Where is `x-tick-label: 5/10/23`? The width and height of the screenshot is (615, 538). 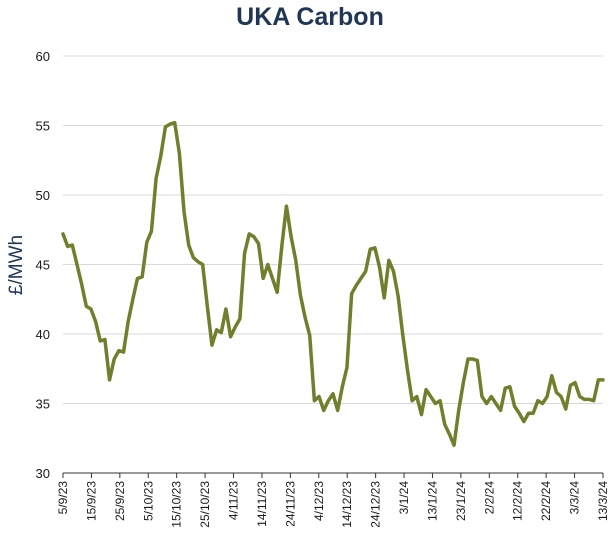
x-tick-label: 5/10/23 is located at coordinates (148, 501).